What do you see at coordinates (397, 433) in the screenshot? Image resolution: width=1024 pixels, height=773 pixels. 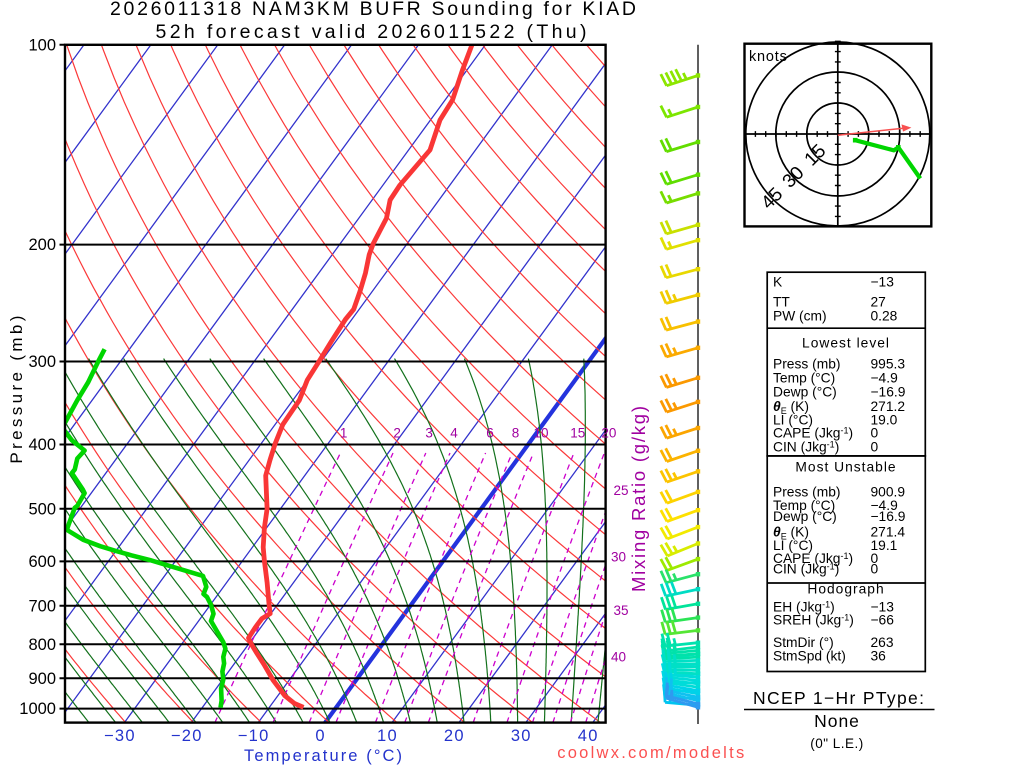 I see `svg-text: 2` at bounding box center [397, 433].